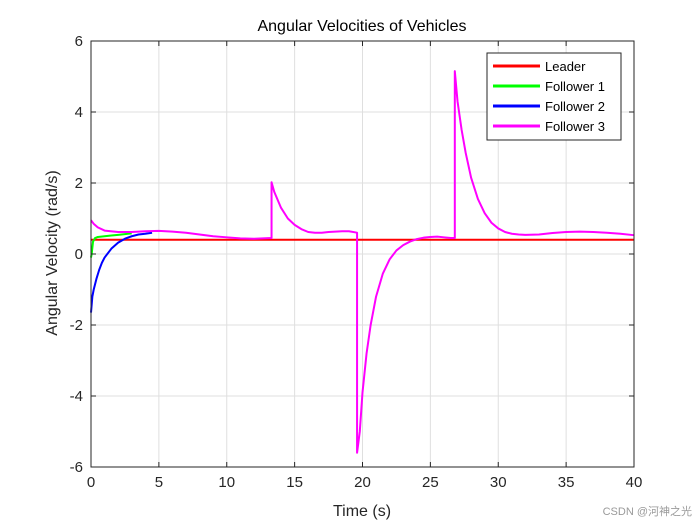 This screenshot has width=700, height=525. I want to click on x-tick-label: 10, so click(226, 482).